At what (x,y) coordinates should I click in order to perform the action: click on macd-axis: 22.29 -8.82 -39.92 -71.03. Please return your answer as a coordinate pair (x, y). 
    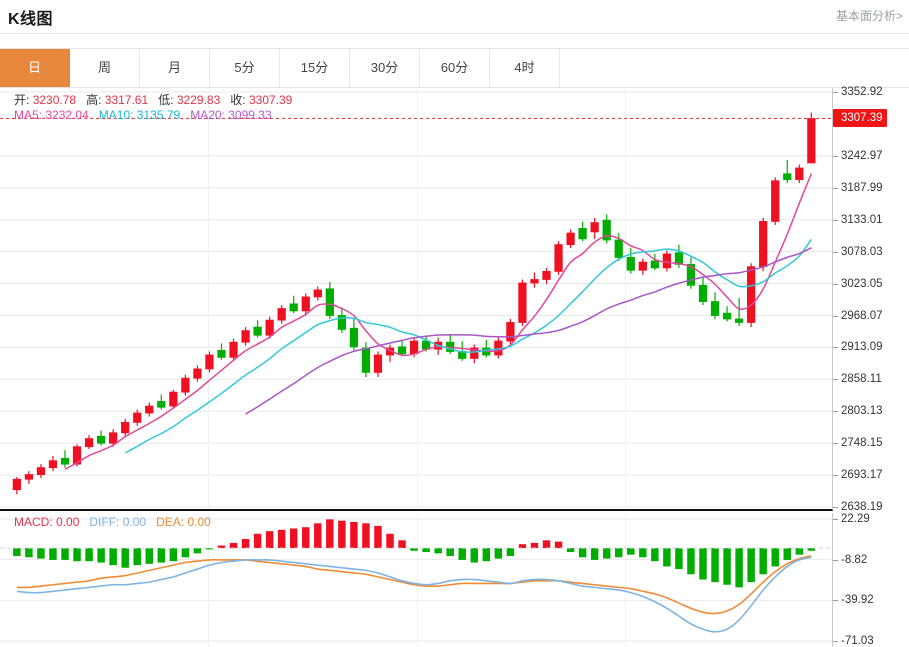
    Looking at the image, I should click on (871, 580).